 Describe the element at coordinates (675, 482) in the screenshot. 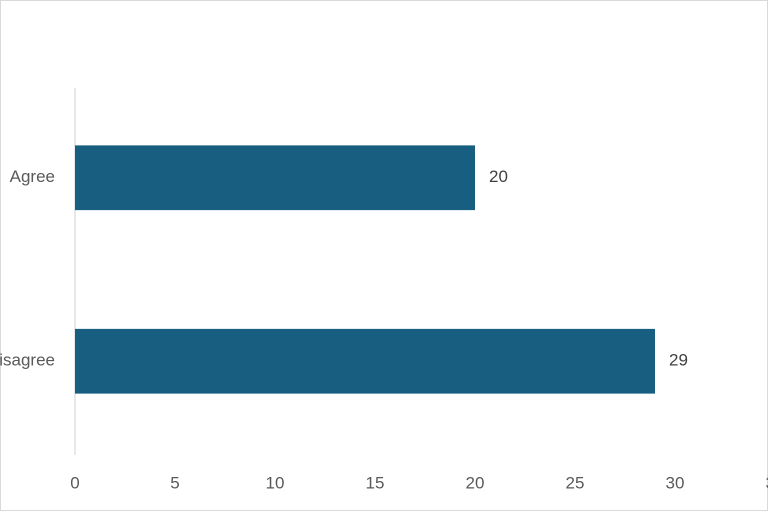

I see `x-tick-label: 30` at that location.